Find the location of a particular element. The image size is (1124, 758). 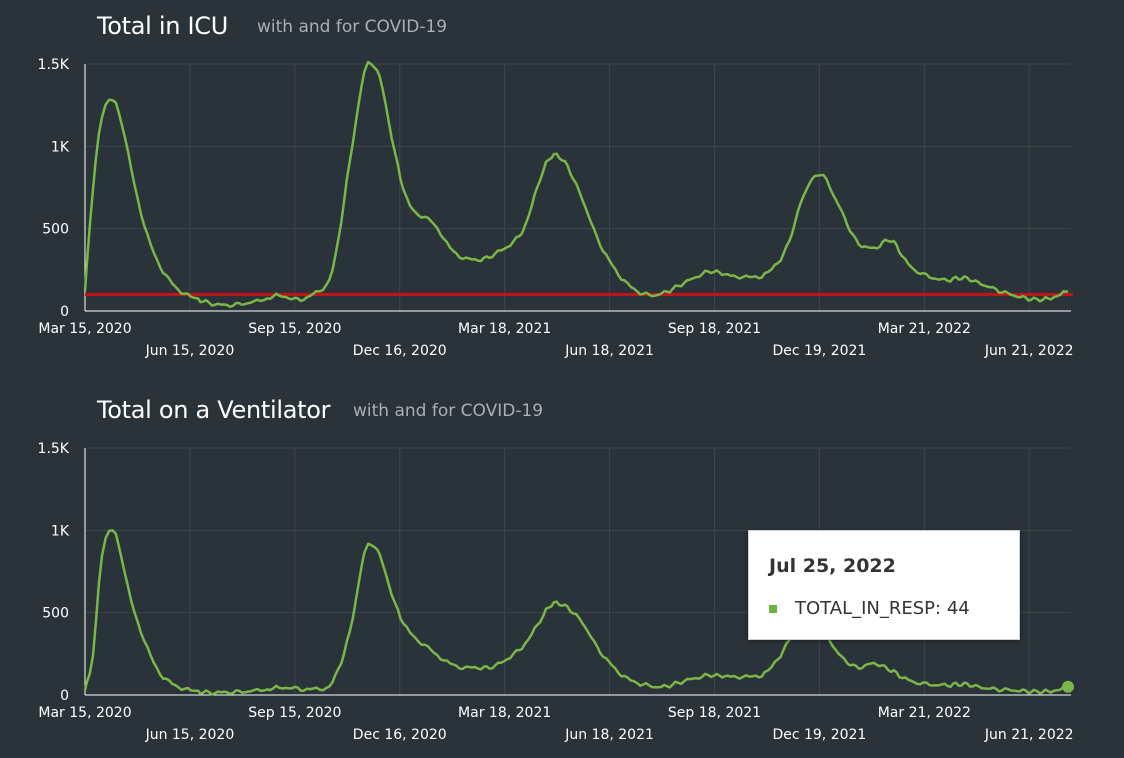

vent-x-tick-label: Mar 18, 2021 is located at coordinates (504, 713).